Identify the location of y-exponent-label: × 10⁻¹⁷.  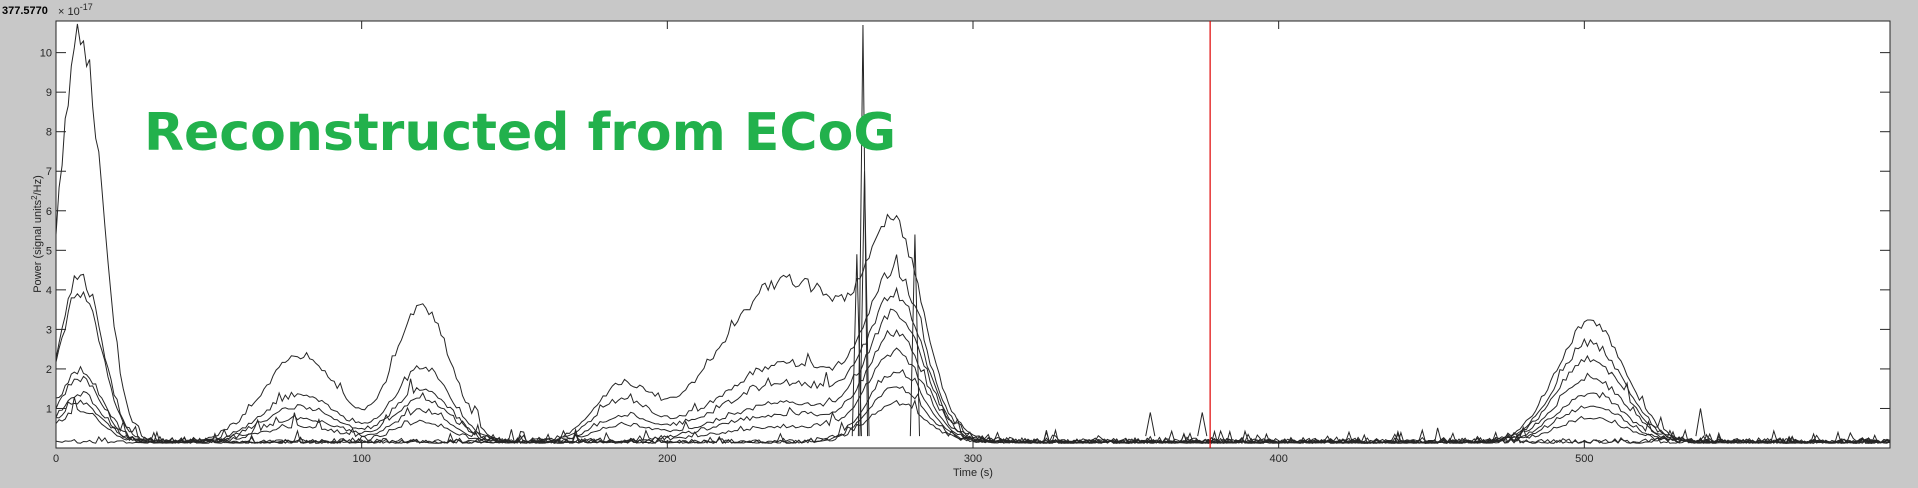
(75, 10).